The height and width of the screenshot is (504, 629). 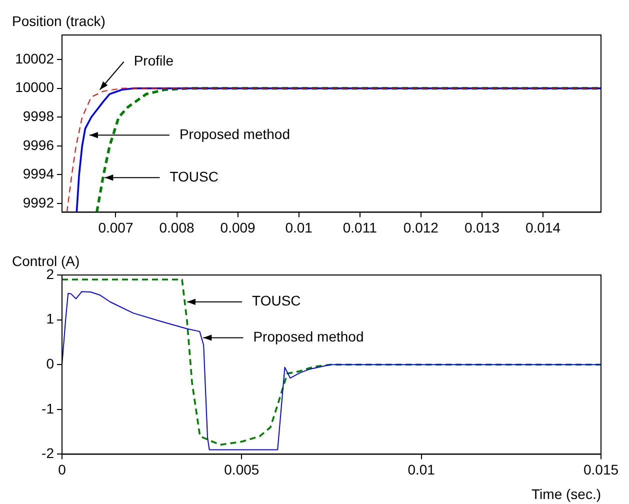 I want to click on x-tick-label: 0.008, so click(x=176, y=227).